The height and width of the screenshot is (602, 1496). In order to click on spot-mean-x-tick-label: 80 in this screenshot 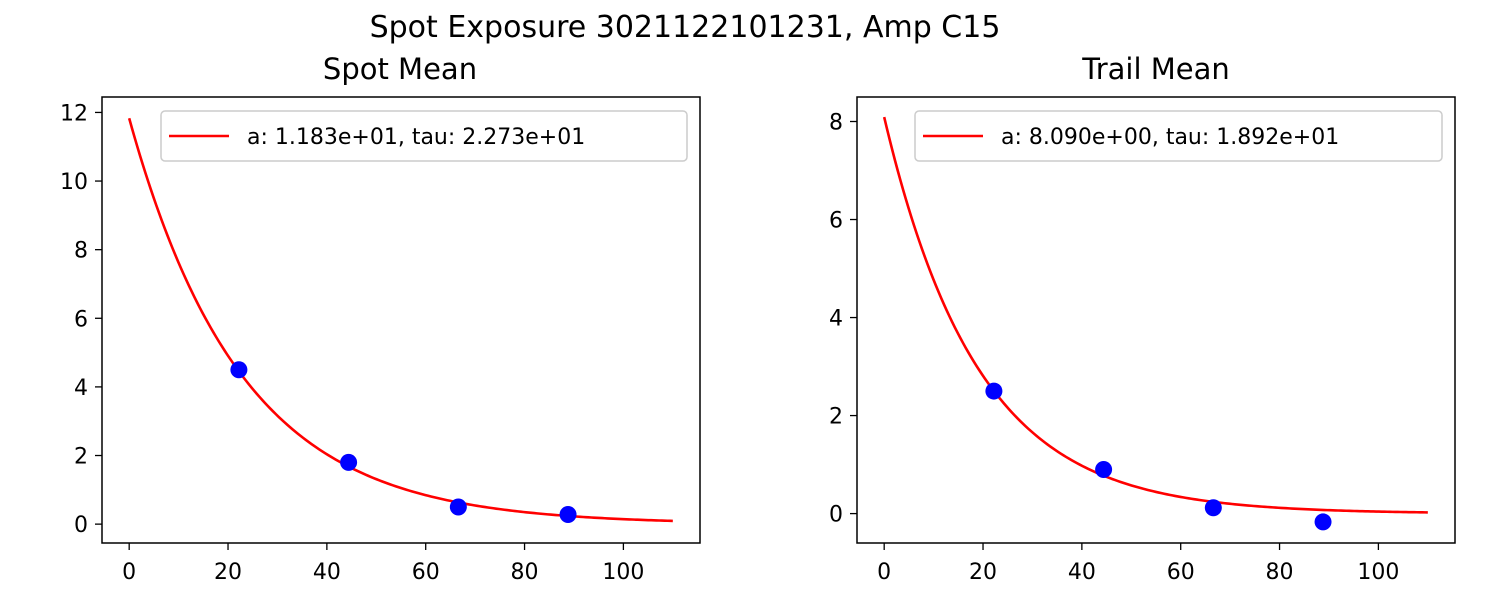, I will do `click(525, 572)`.